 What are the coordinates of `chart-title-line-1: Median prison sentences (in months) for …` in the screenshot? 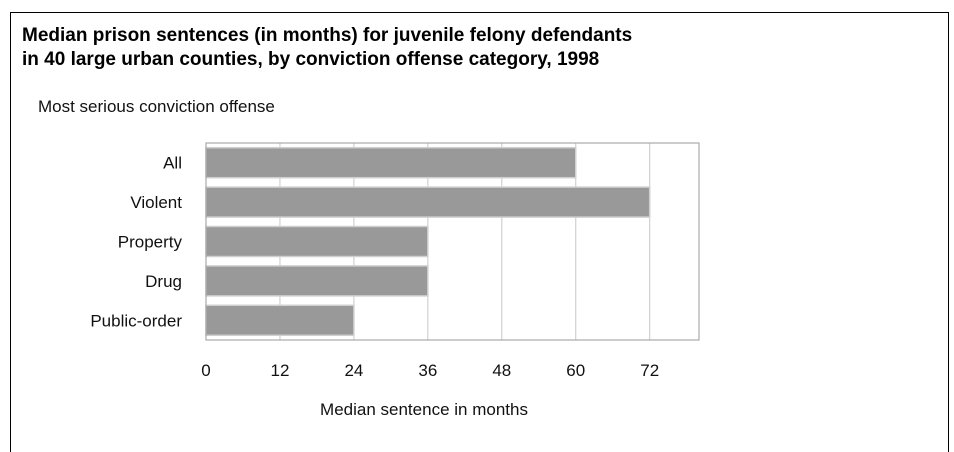 It's located at (327, 35).